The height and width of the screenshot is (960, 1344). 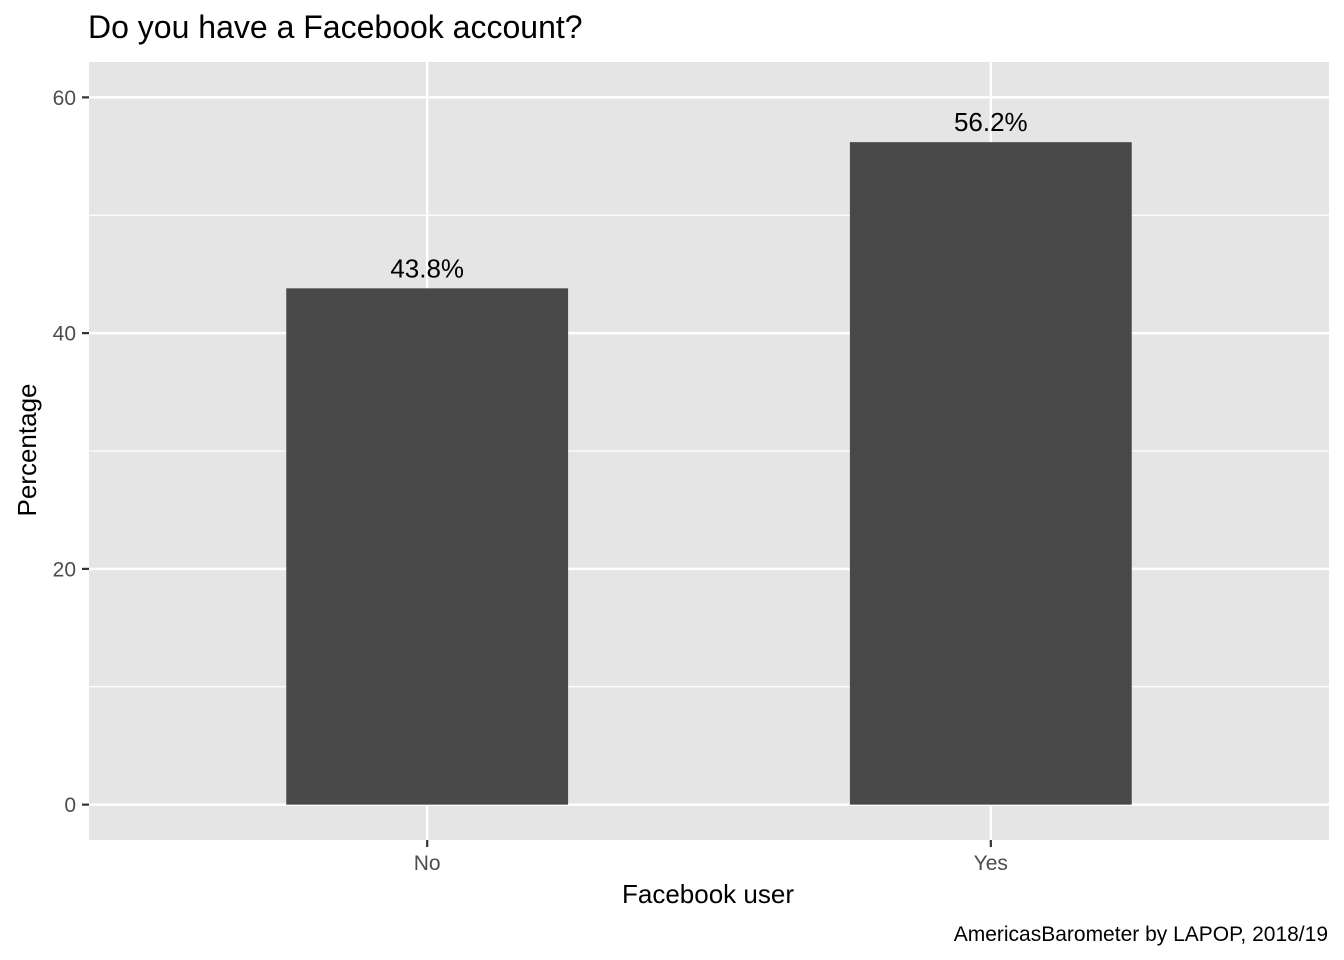 I want to click on y-tick-label: 40, so click(x=64, y=334).